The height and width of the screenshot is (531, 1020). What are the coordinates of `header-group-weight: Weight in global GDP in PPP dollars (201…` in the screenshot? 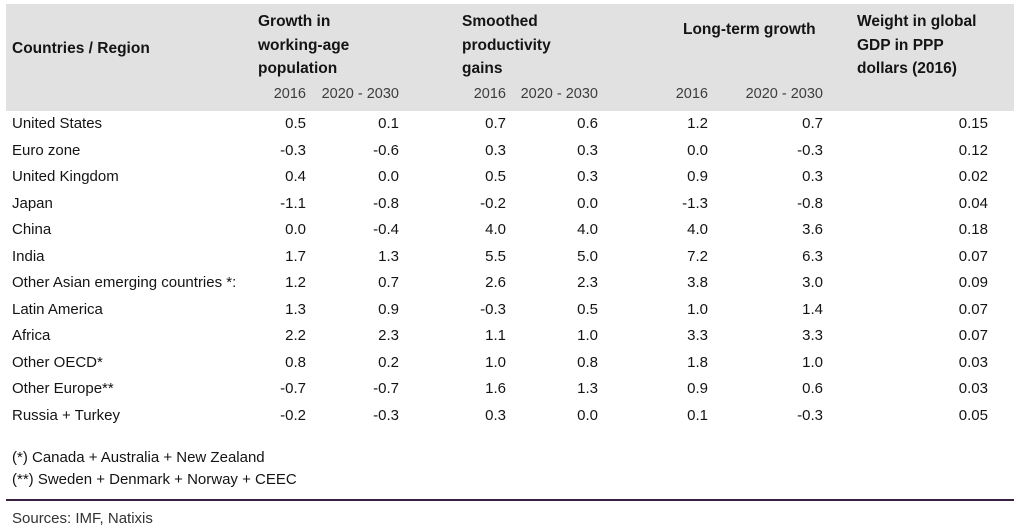 It's located at (919, 57).